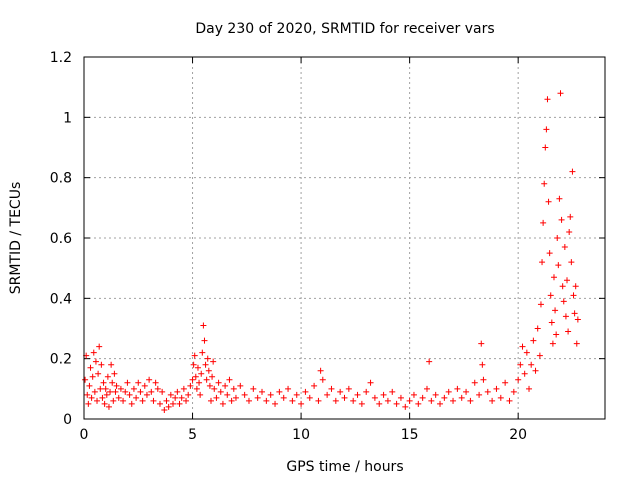 The width and height of the screenshot is (640, 485). Describe the element at coordinates (67, 118) in the screenshot. I see `y-tick-label: 1` at that location.